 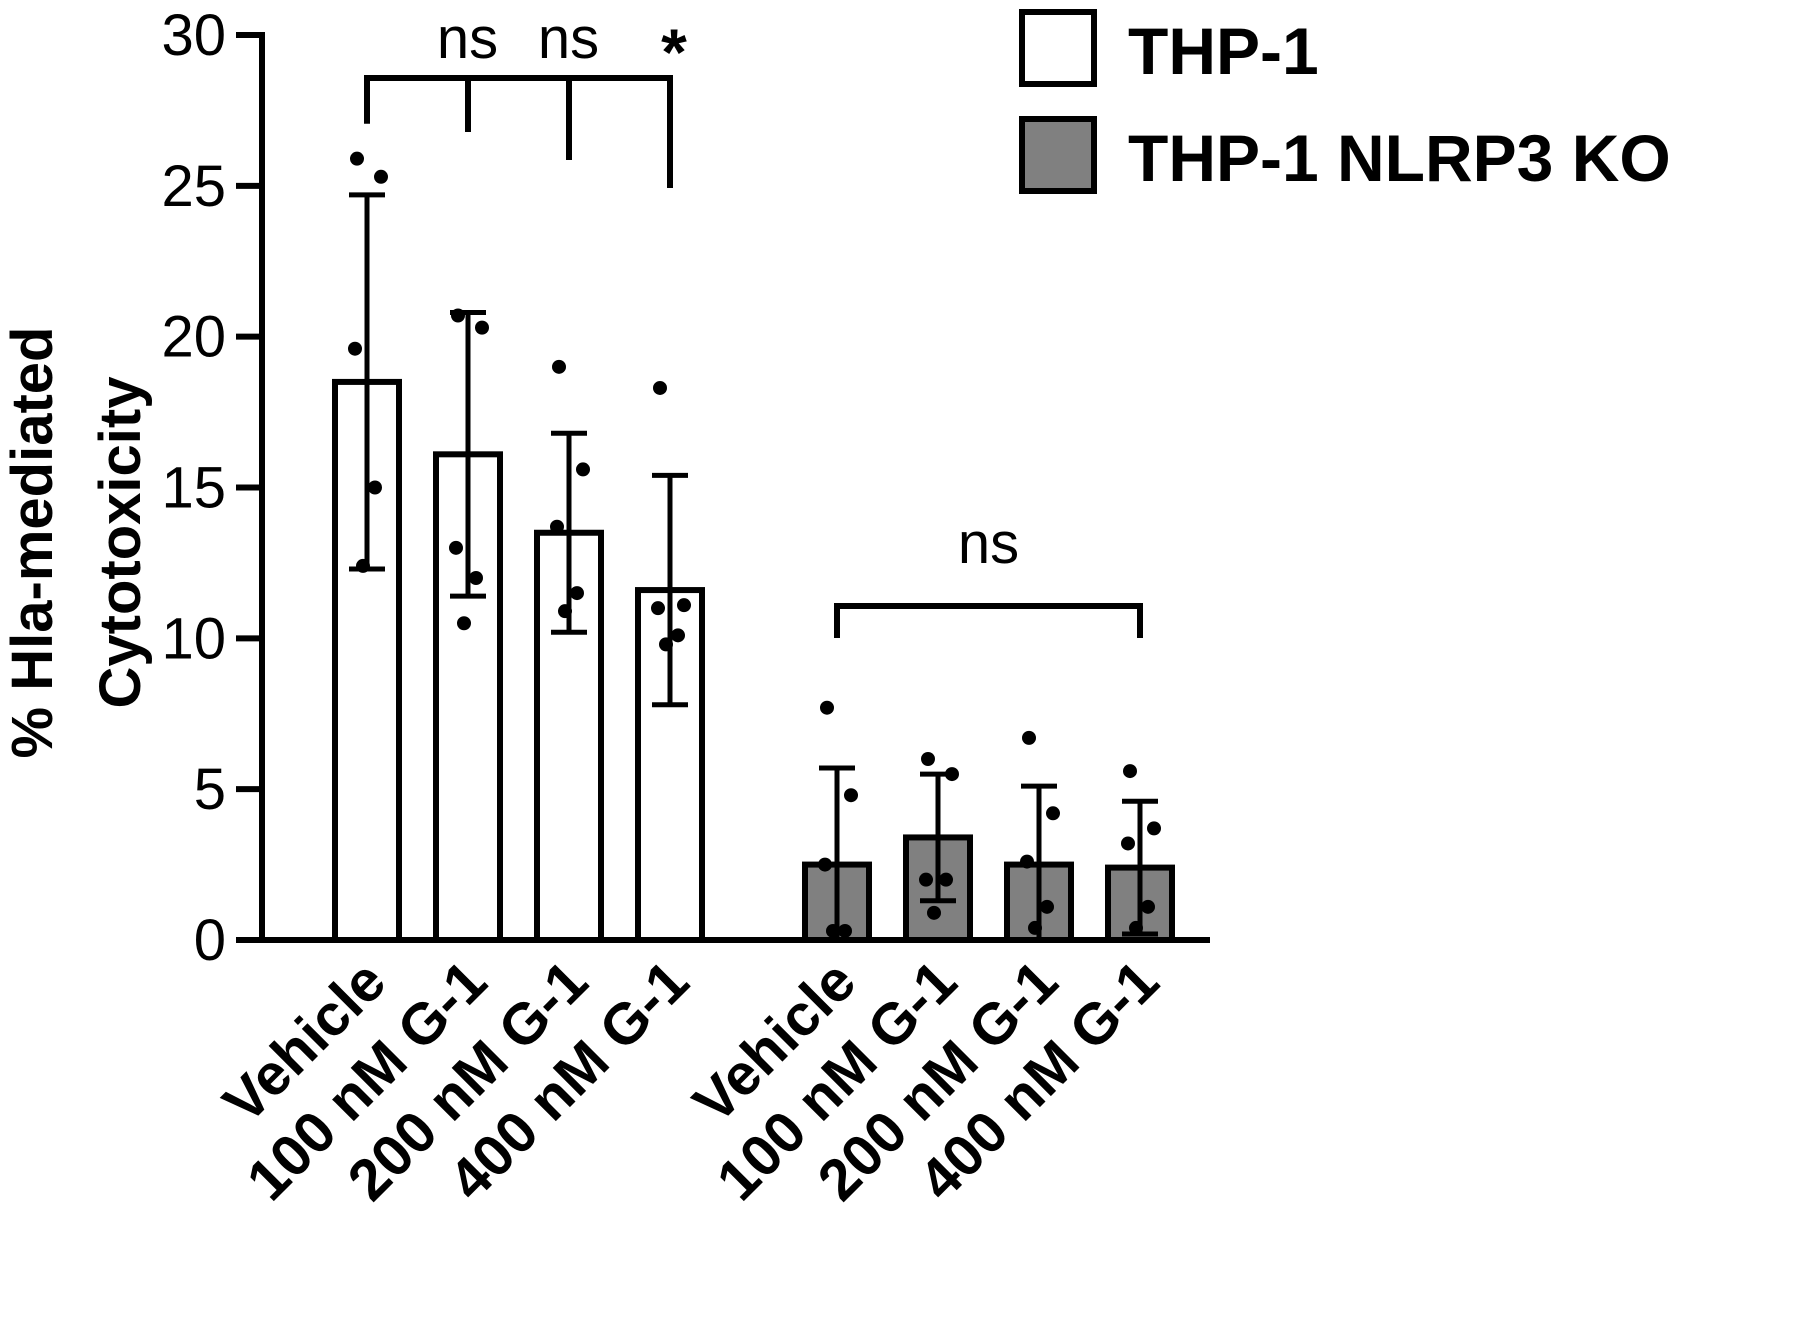 What do you see at coordinates (193, 186) in the screenshot?
I see `y-tick-label: 25` at bounding box center [193, 186].